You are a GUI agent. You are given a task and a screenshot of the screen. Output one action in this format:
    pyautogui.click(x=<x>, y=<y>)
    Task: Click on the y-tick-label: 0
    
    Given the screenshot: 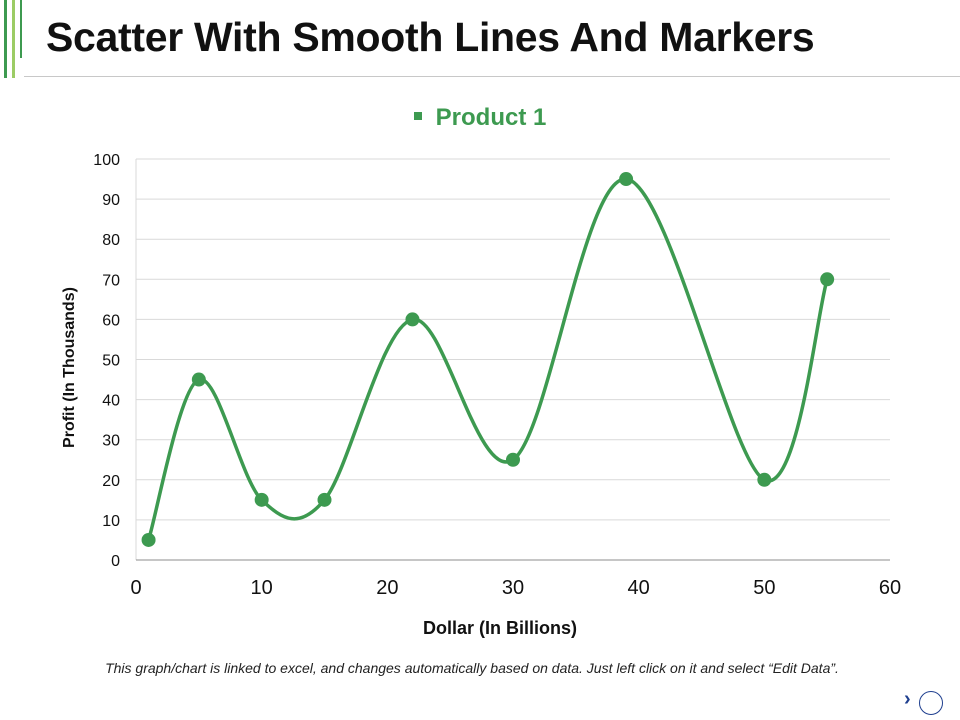 What is the action you would take?
    pyautogui.click(x=115, y=561)
    